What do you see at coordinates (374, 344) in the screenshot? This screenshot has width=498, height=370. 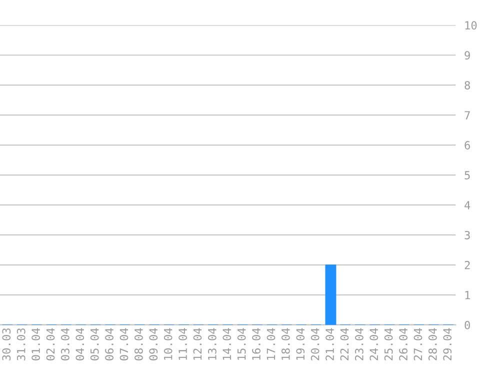 I see `x-tick-label: 24.04` at bounding box center [374, 344].